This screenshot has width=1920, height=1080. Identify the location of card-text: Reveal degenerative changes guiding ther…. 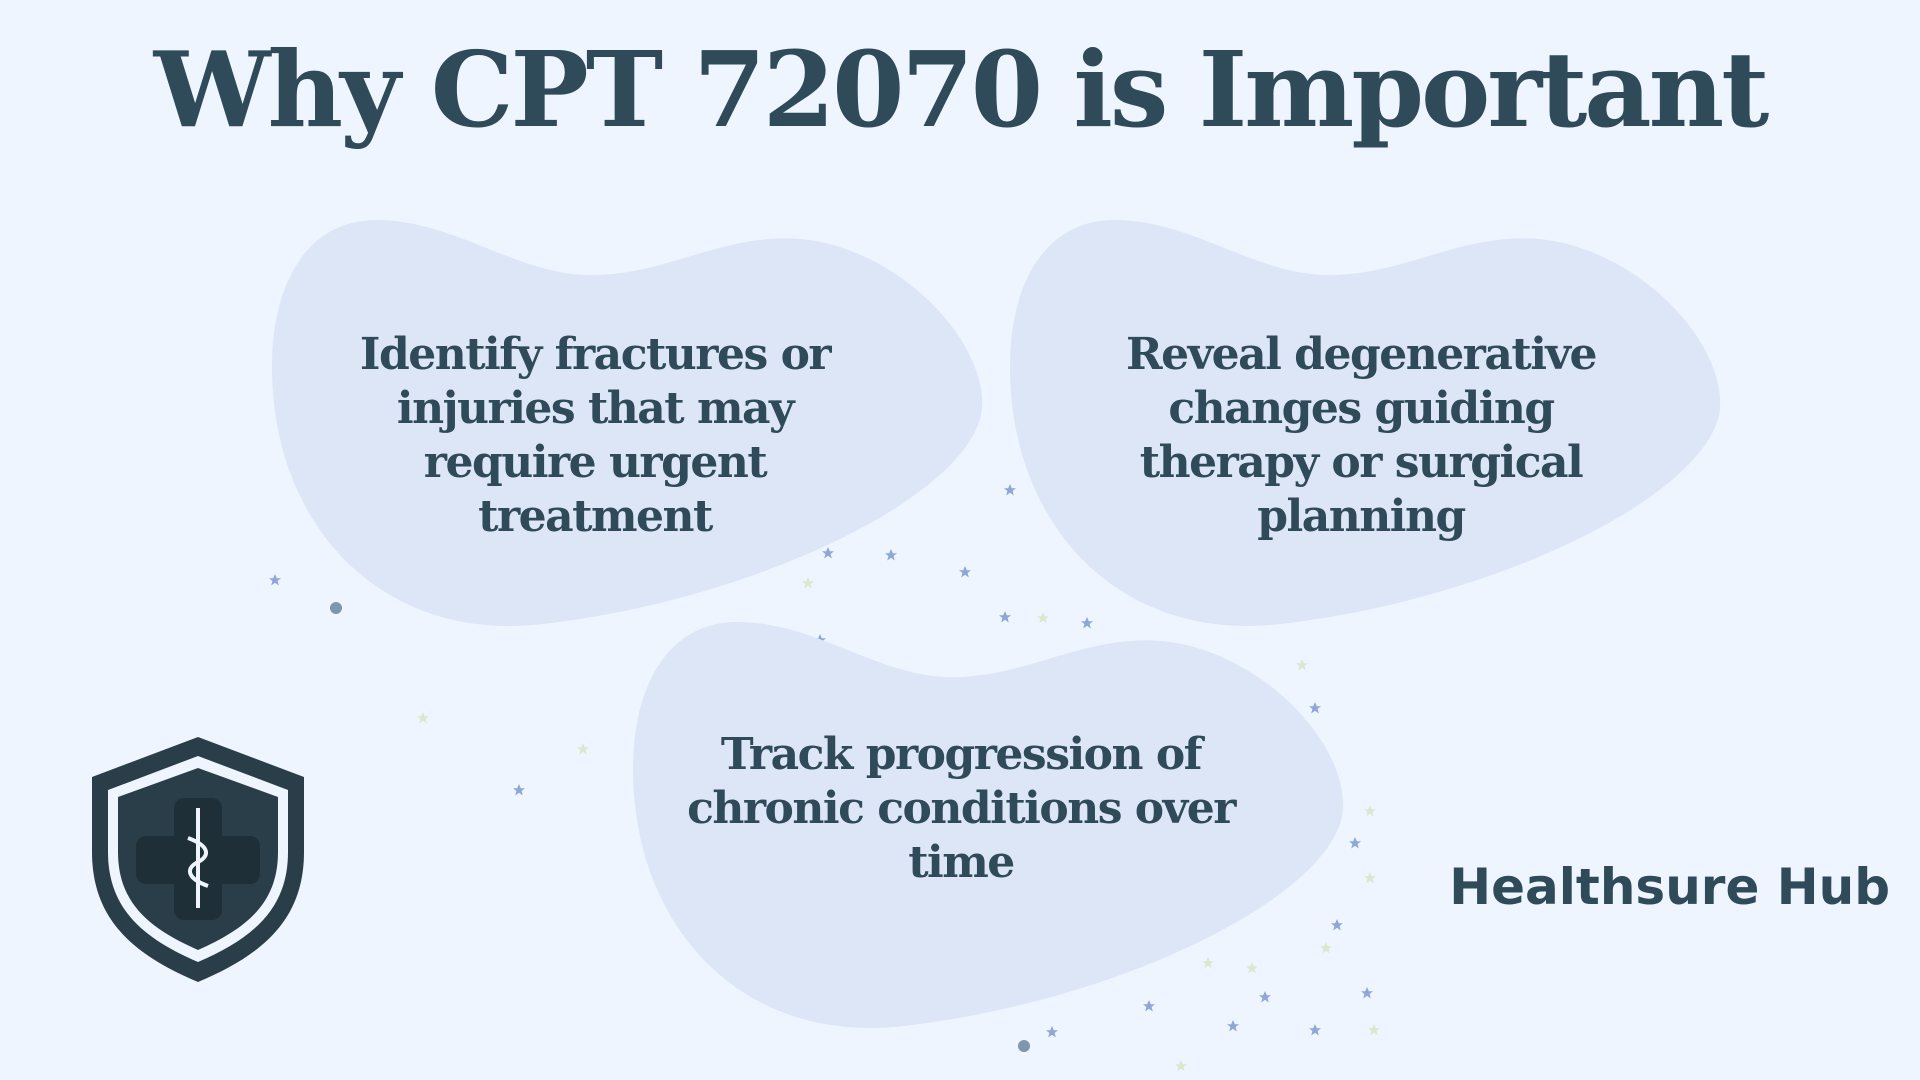
(1361, 435).